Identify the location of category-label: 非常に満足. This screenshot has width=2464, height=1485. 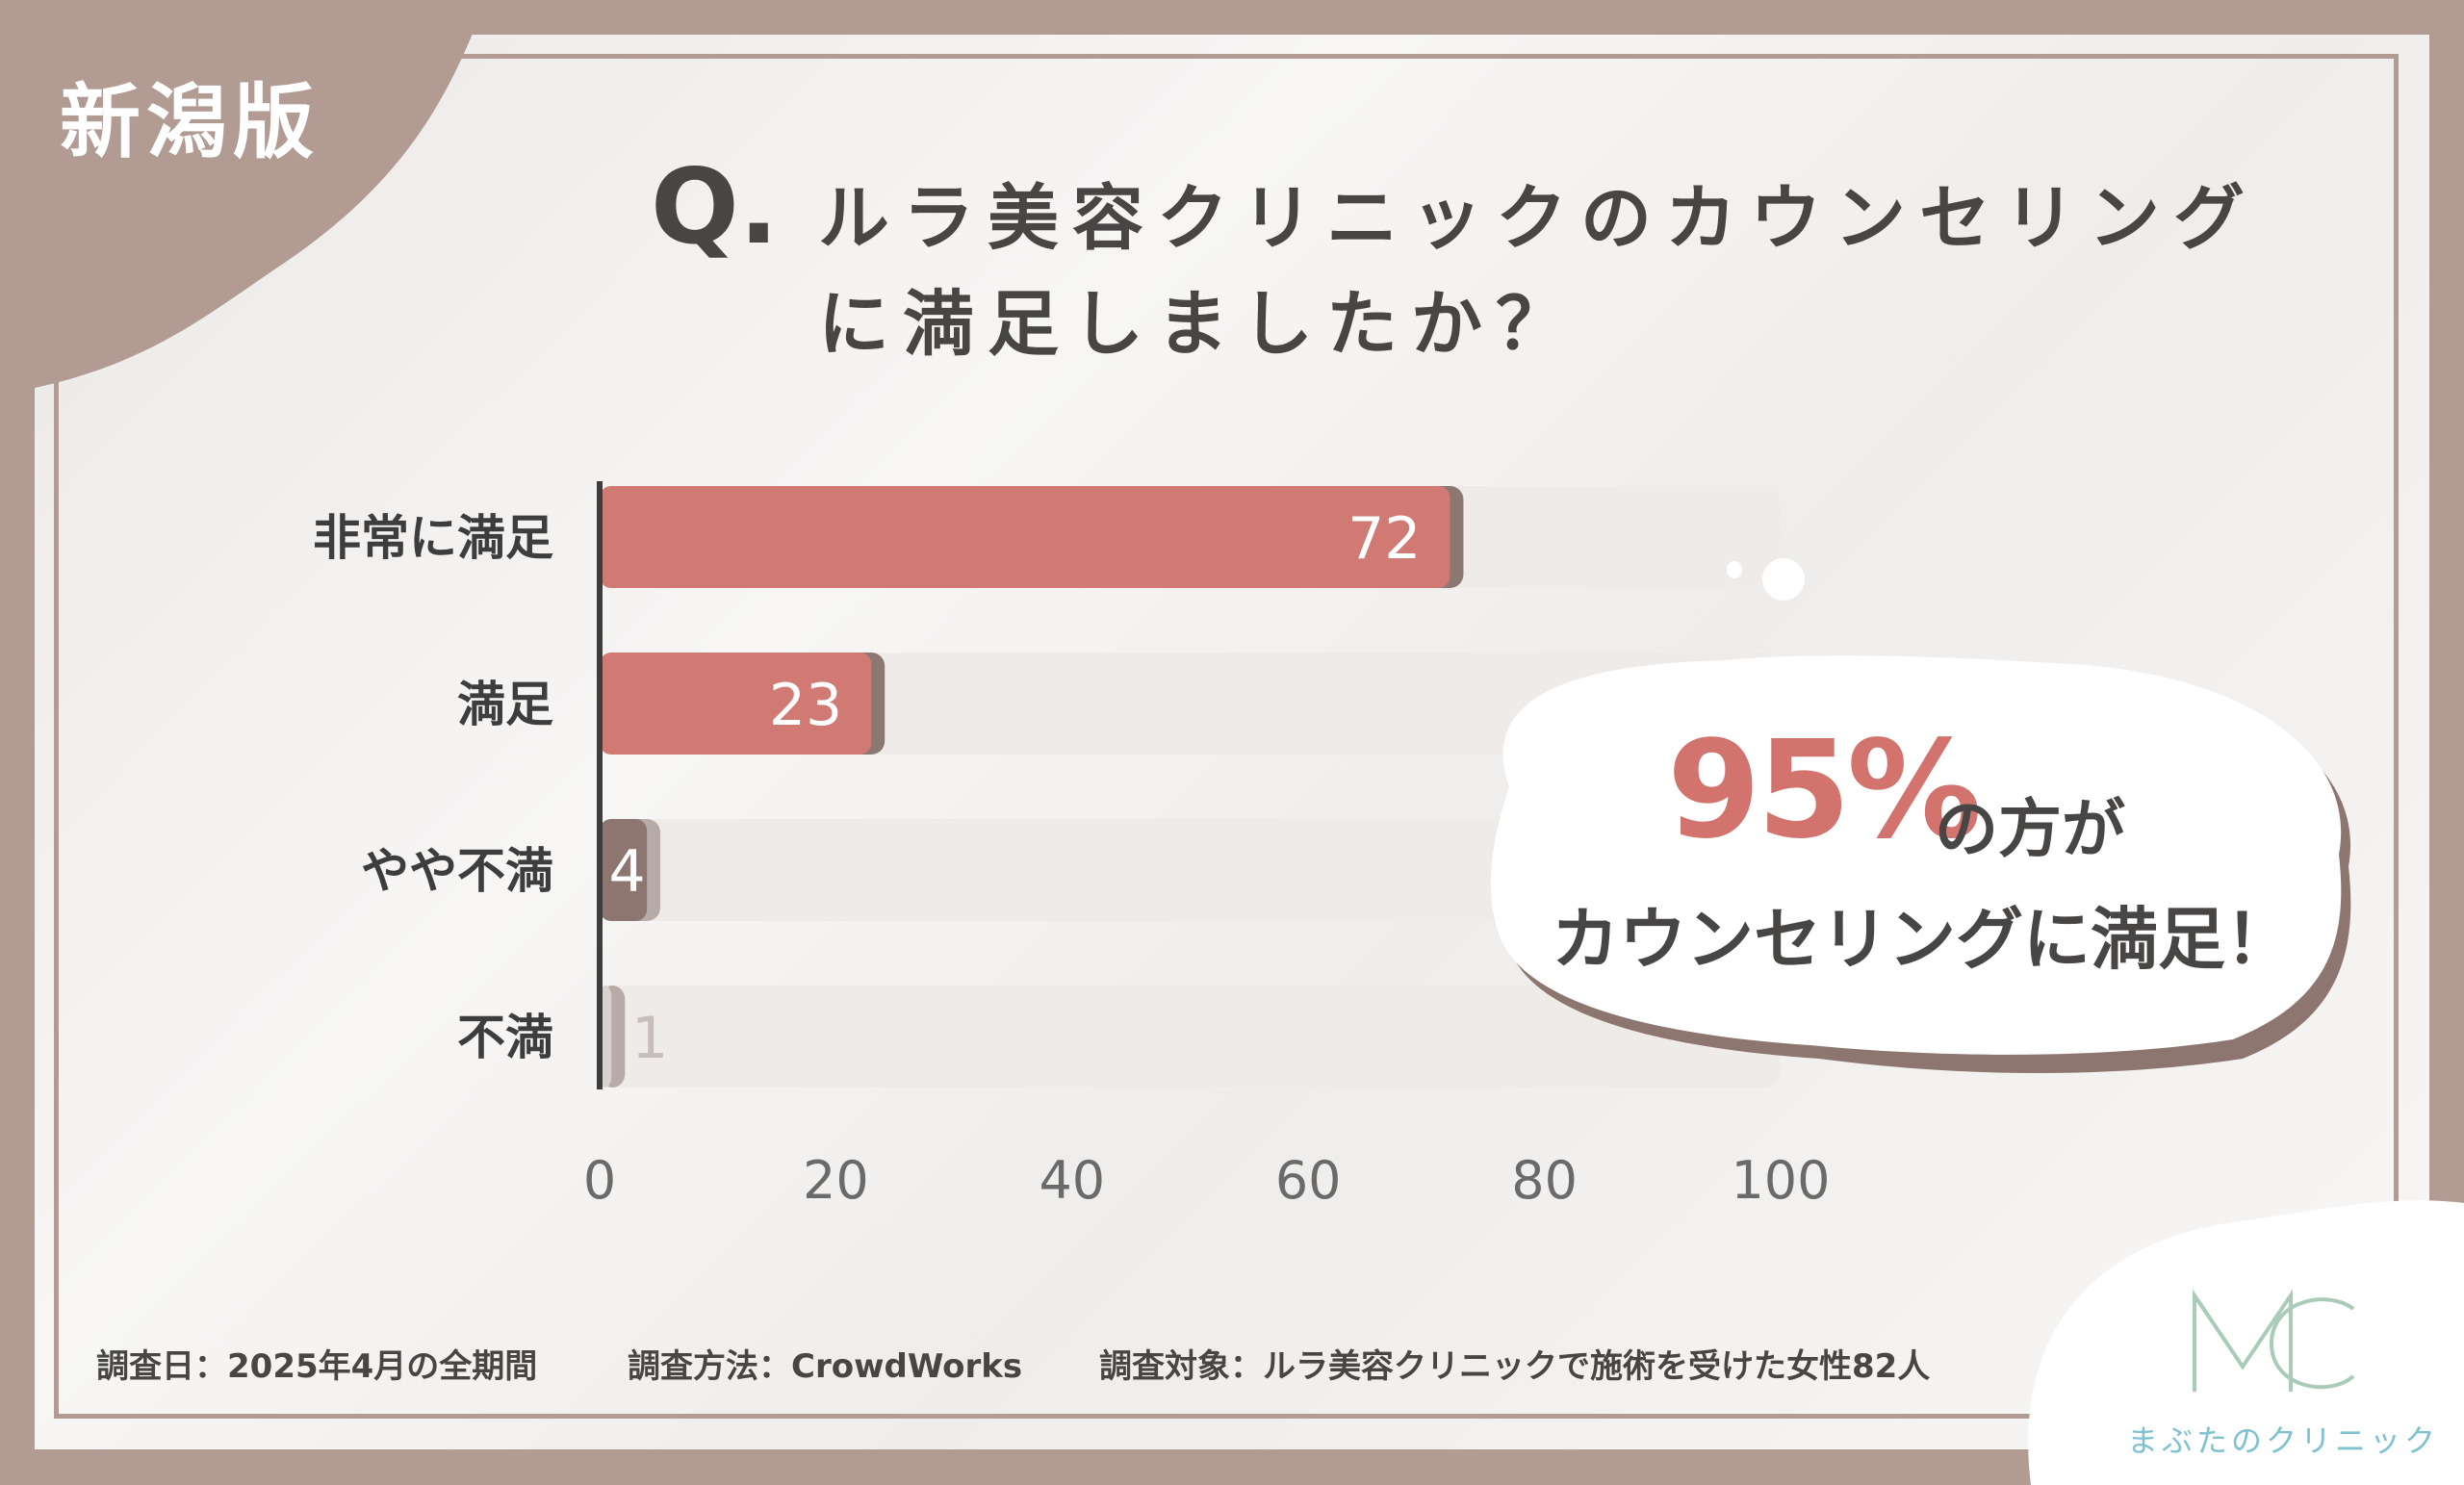
(433, 538).